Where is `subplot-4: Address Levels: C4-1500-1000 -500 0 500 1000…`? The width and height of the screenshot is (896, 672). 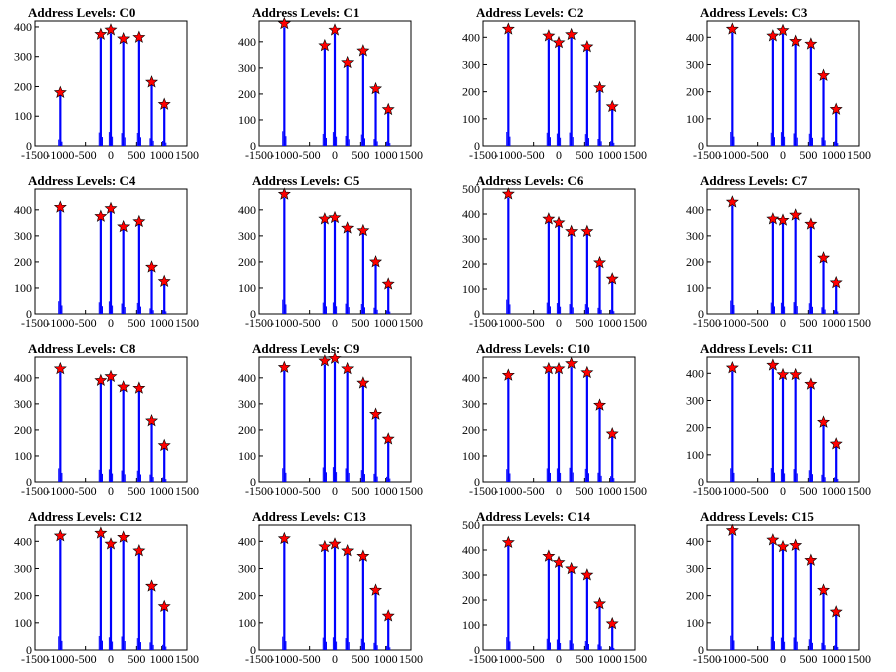 subplot-4: Address Levels: C4-1500-1000 -500 0 500 1000… is located at coordinates (106, 251).